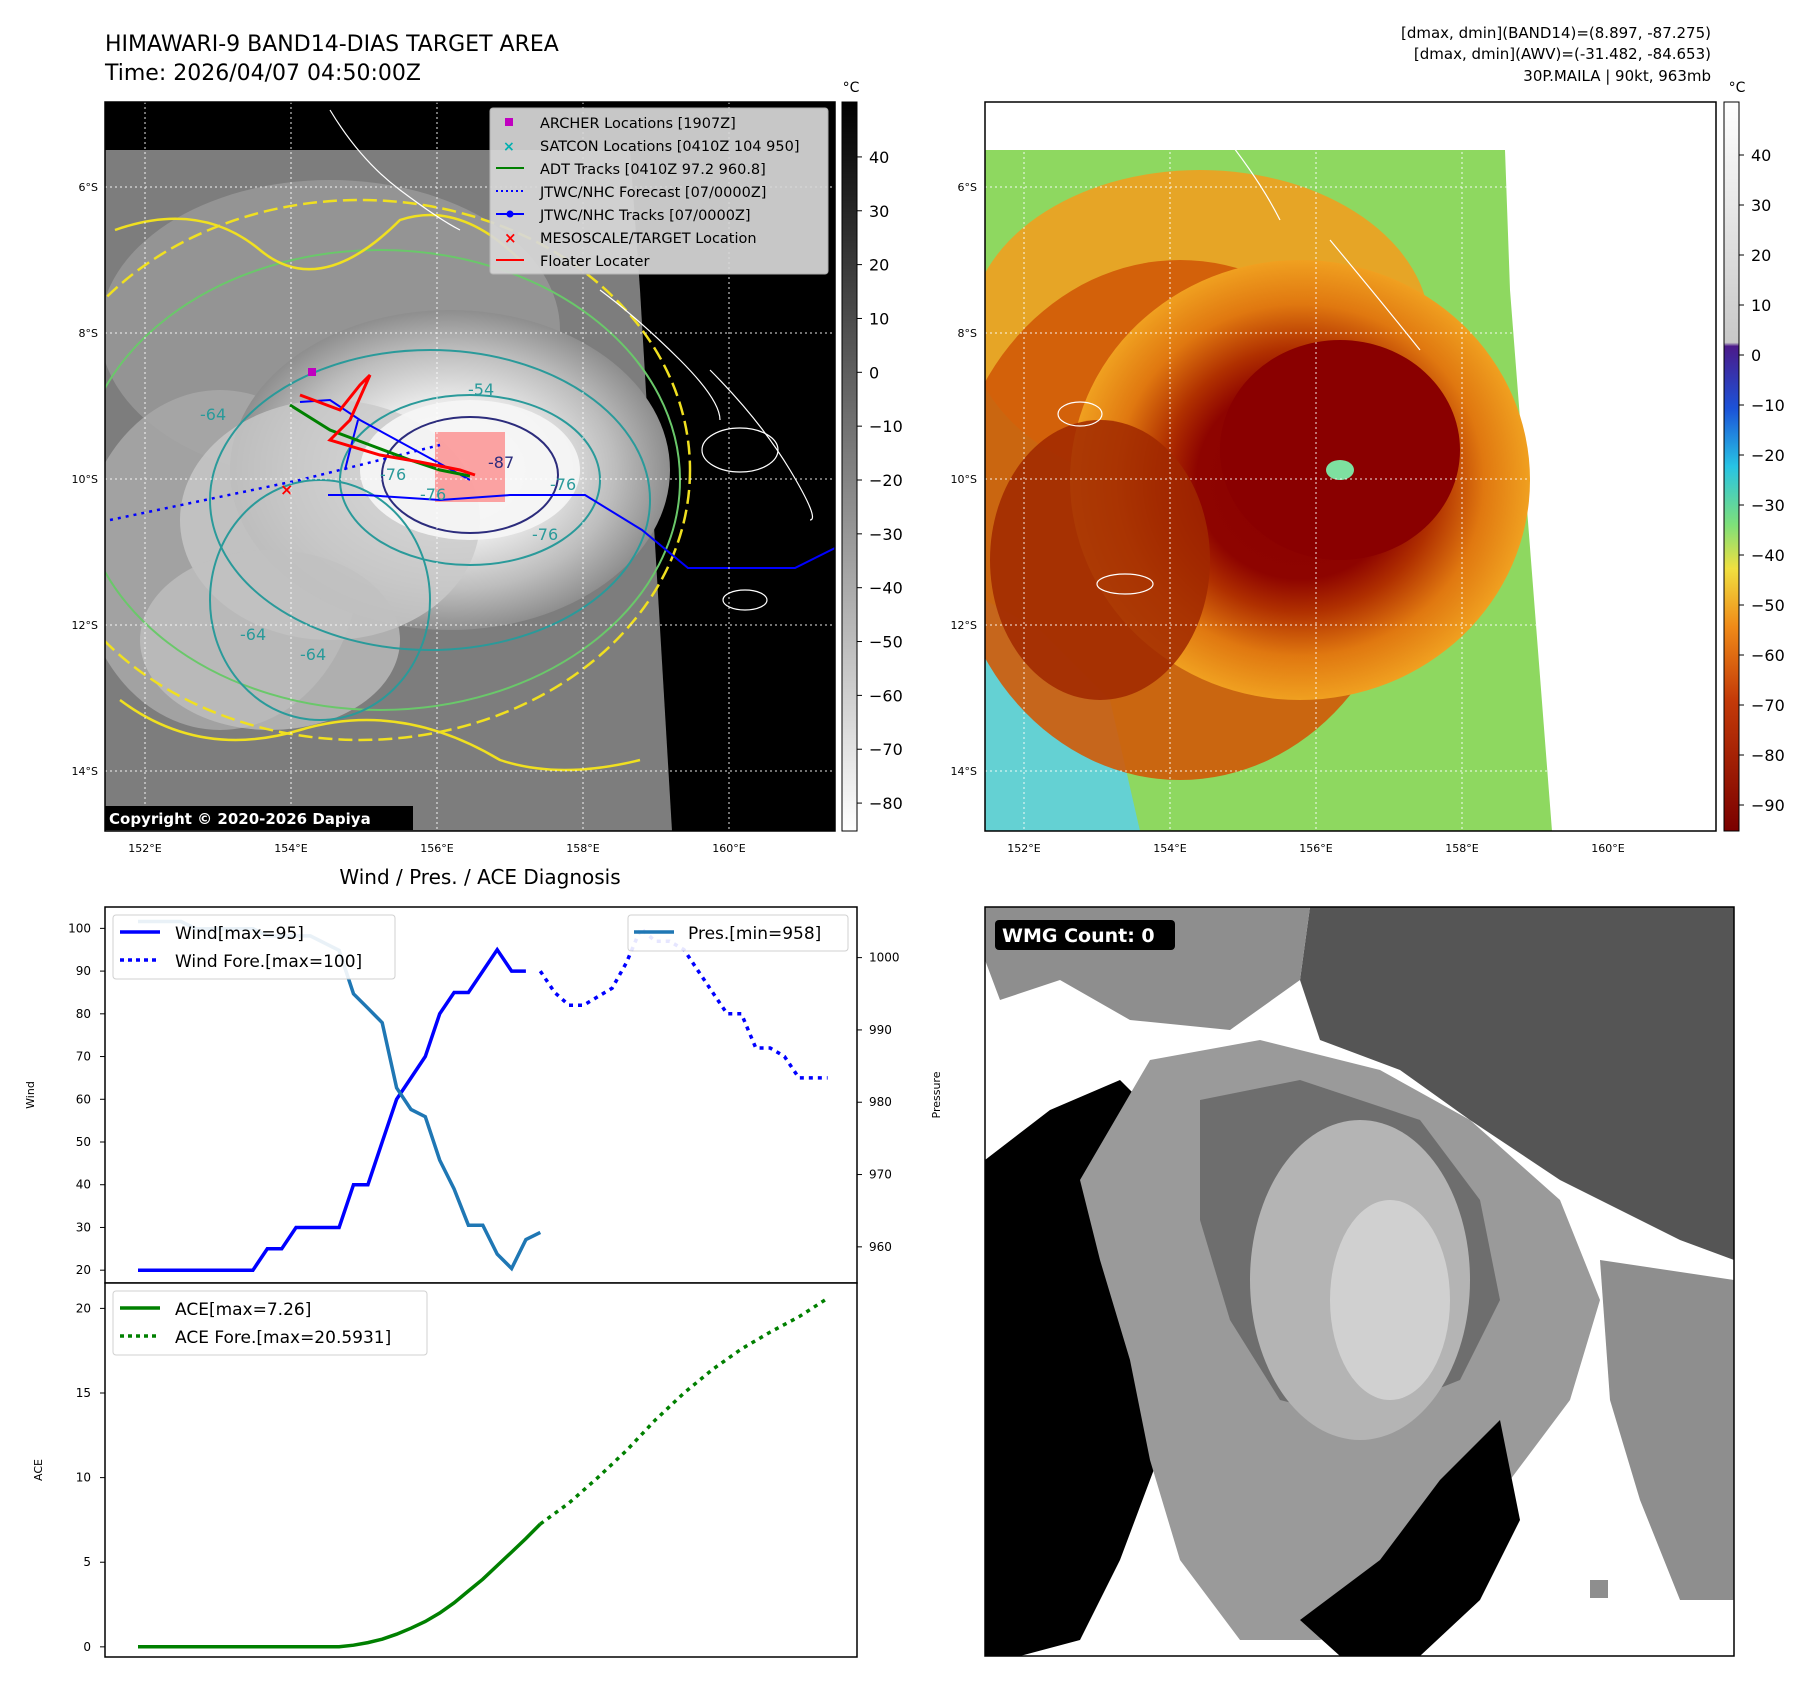  Describe the element at coordinates (1762, 480) in the screenshot. I see `awv-colorbar-ticks: 40 30 20 10 0 −10 −20 −30 −40 −50 −60 −70 −80 −90` at that location.